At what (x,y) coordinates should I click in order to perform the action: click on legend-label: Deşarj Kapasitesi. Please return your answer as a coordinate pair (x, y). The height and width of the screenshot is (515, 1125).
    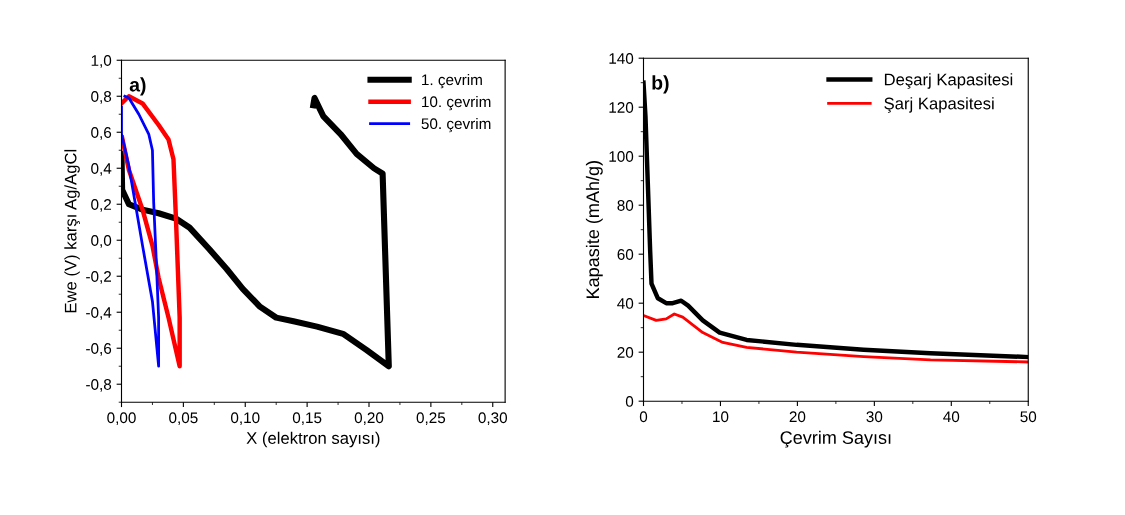
    Looking at the image, I should click on (948, 81).